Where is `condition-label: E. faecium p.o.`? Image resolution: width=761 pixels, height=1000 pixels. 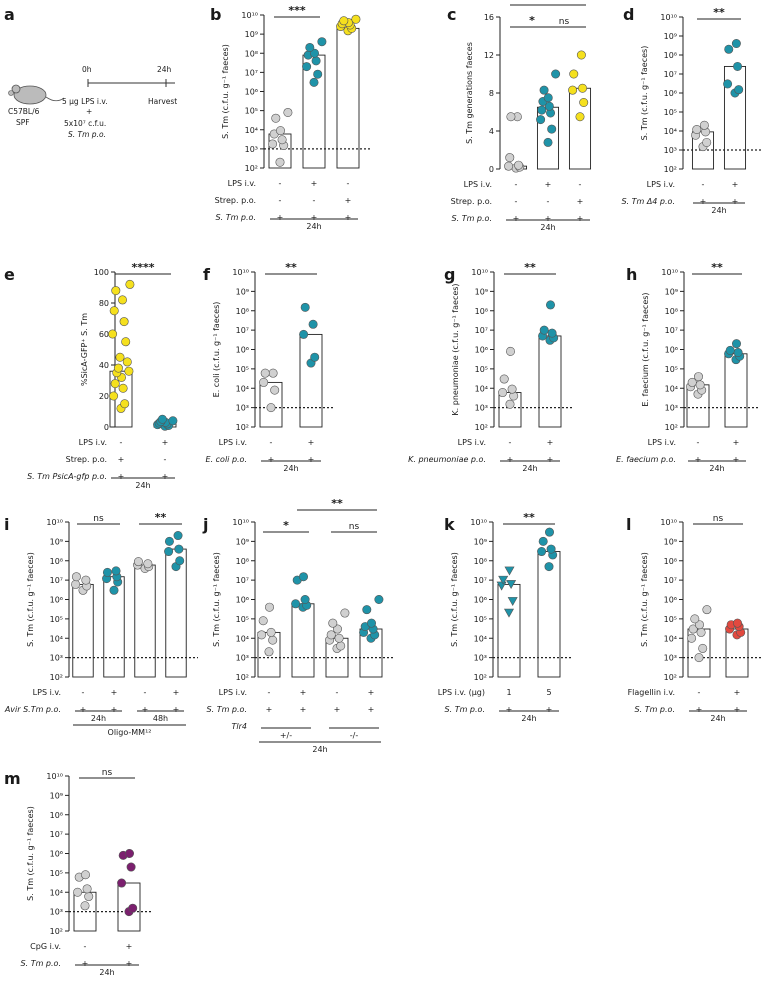 condition-label: E. faecium p.o. is located at coordinates (646, 459).